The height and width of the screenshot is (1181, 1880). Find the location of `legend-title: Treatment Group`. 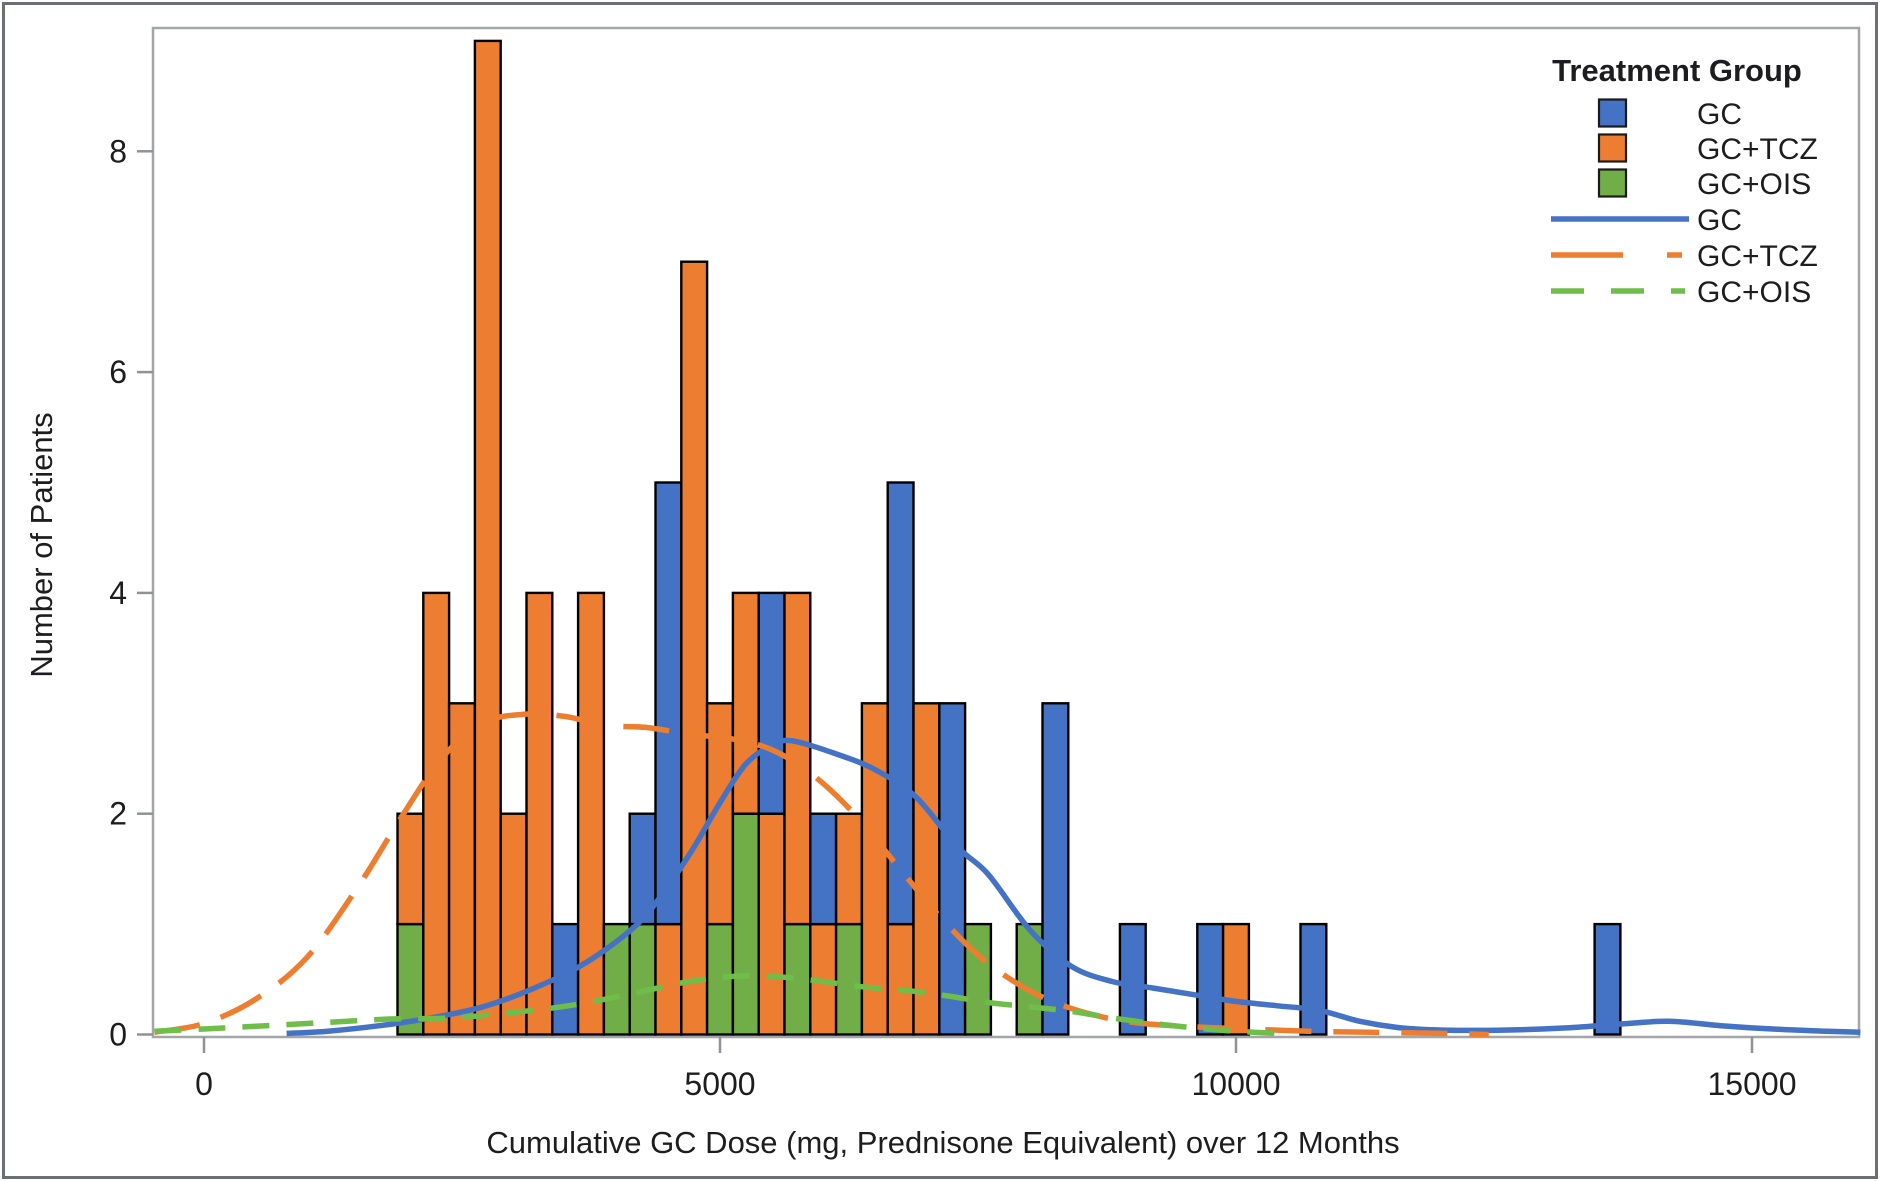

legend-title: Treatment Group is located at coordinates (1677, 70).